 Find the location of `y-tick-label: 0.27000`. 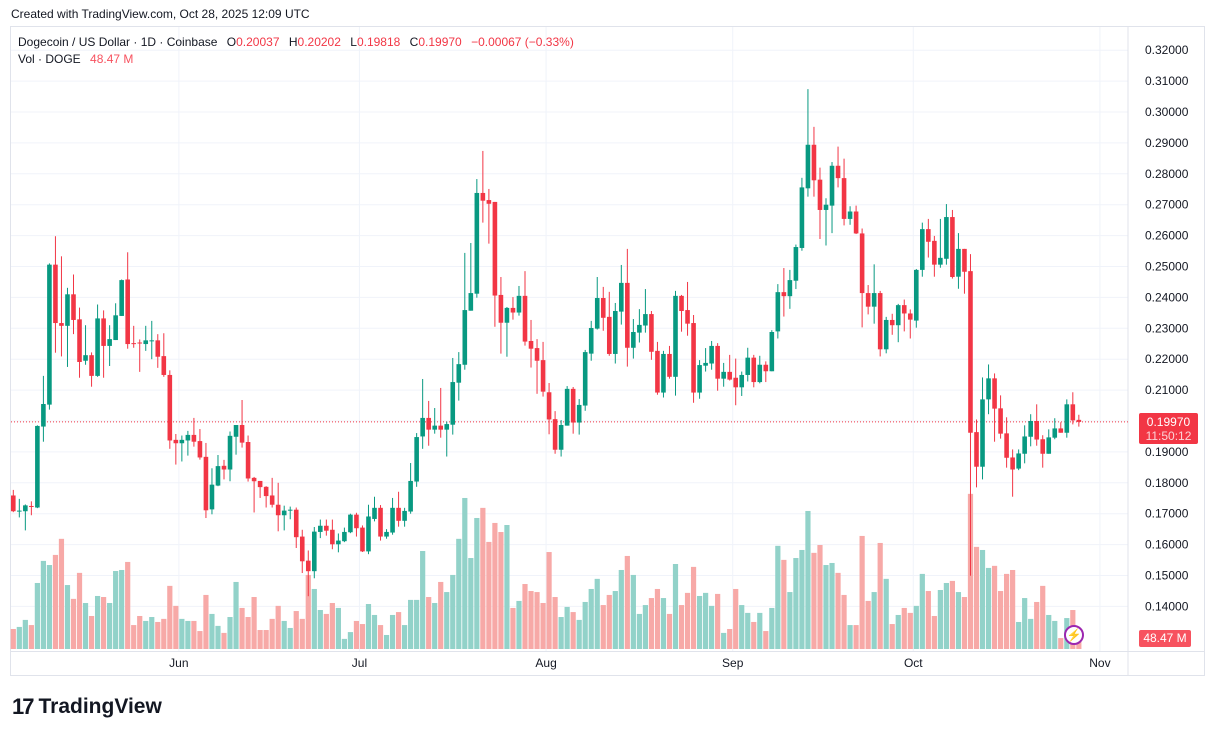

y-tick-label: 0.27000 is located at coordinates (1167, 205).